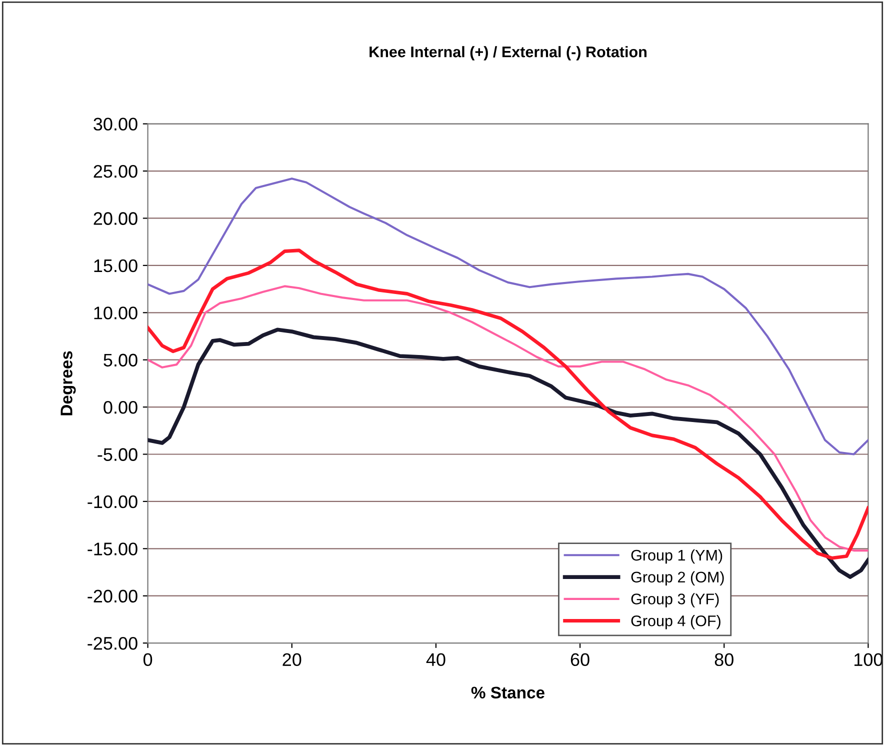  Describe the element at coordinates (118, 454) in the screenshot. I see `y-tick-label: -5.00` at that location.